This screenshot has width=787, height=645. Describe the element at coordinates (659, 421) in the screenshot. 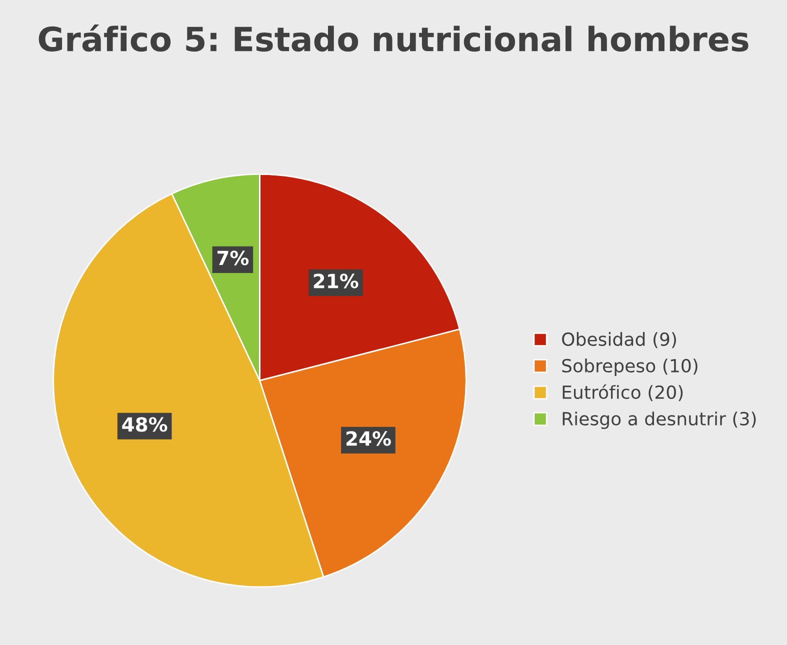

I see `legend-label: Riesgo a desnutrir (3)` at that location.